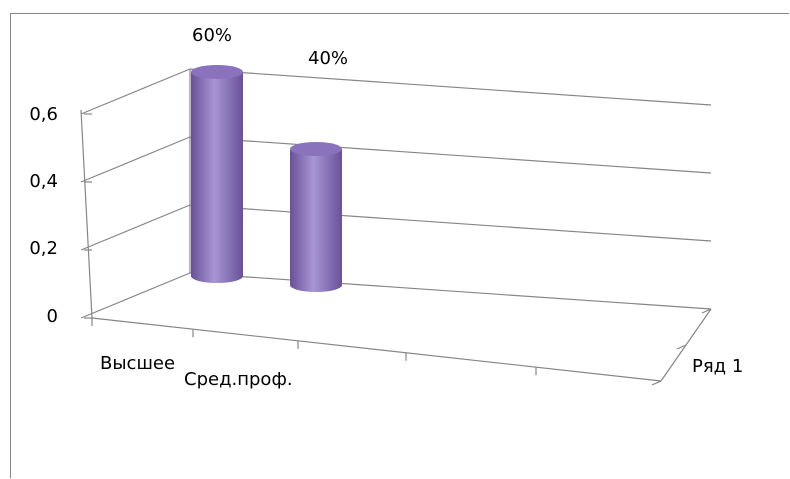  What do you see at coordinates (86, 214) in the screenshot?
I see `y-axis-line` at bounding box center [86, 214].